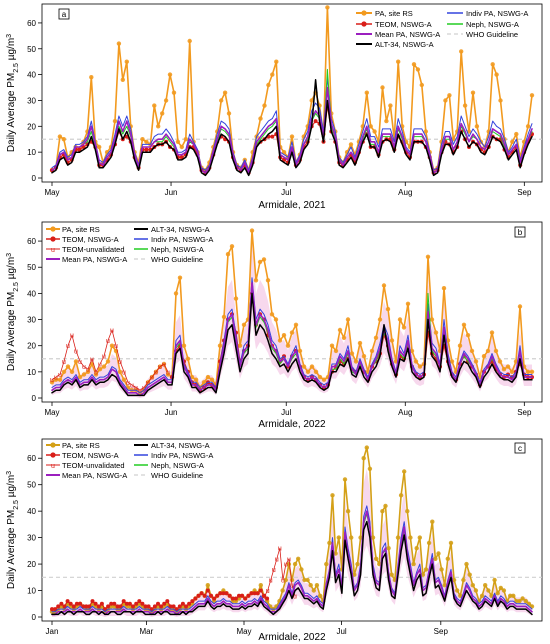 The width and height of the screenshot is (550, 644). What do you see at coordinates (90, 455) in the screenshot?
I see `svg-text: TEOM, NSWG-A` at bounding box center [90, 455].